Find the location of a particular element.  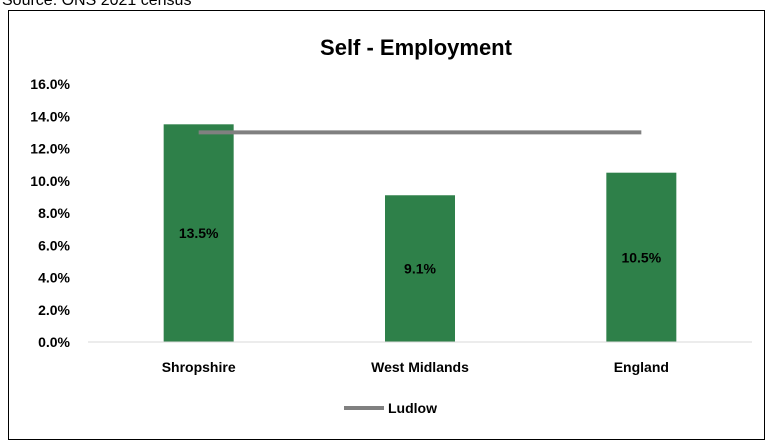

data-label: 9.1% is located at coordinates (420, 269).